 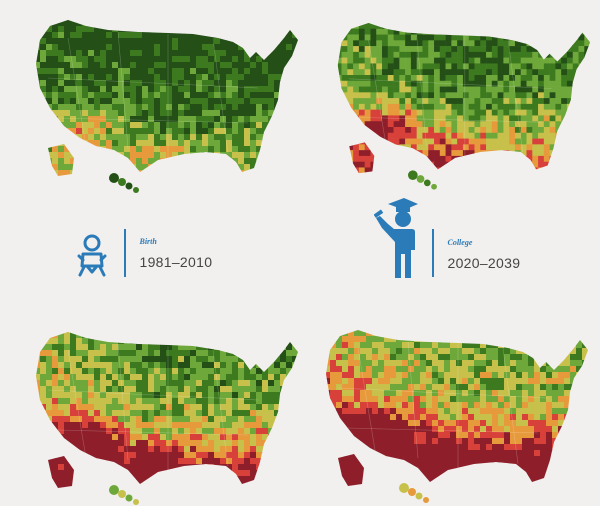 What do you see at coordinates (176, 241) in the screenshot?
I see `stage-label: Birth` at bounding box center [176, 241].